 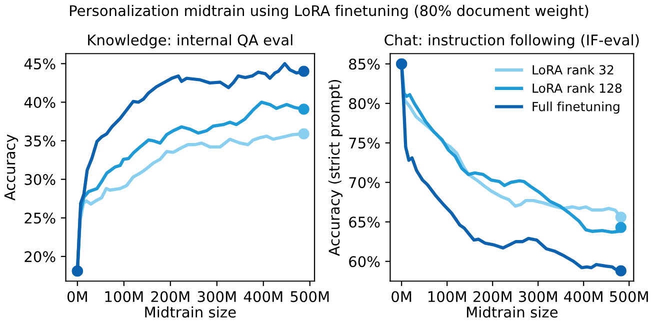 I want to click on legend-label: Full finetuning, so click(x=576, y=108).